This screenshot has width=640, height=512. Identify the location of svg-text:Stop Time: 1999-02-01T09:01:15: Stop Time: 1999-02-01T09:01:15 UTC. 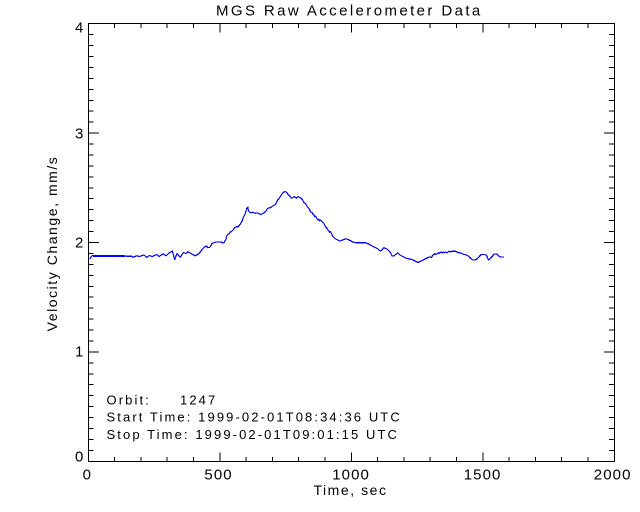
(253, 434).